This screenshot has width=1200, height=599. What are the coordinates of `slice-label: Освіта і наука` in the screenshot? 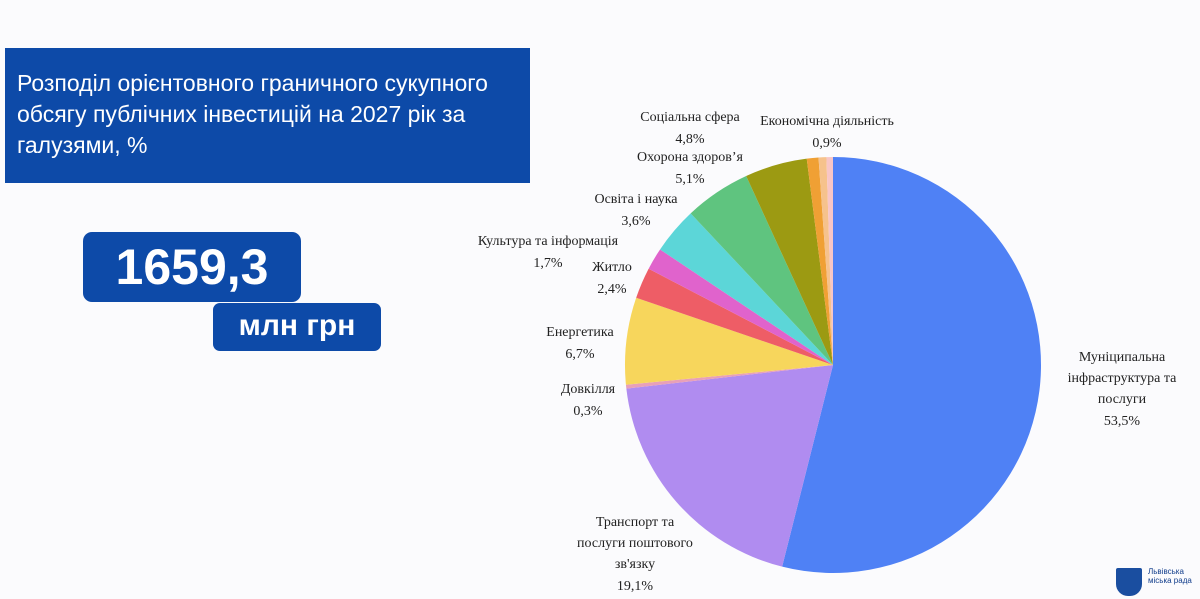 It's located at (636, 199).